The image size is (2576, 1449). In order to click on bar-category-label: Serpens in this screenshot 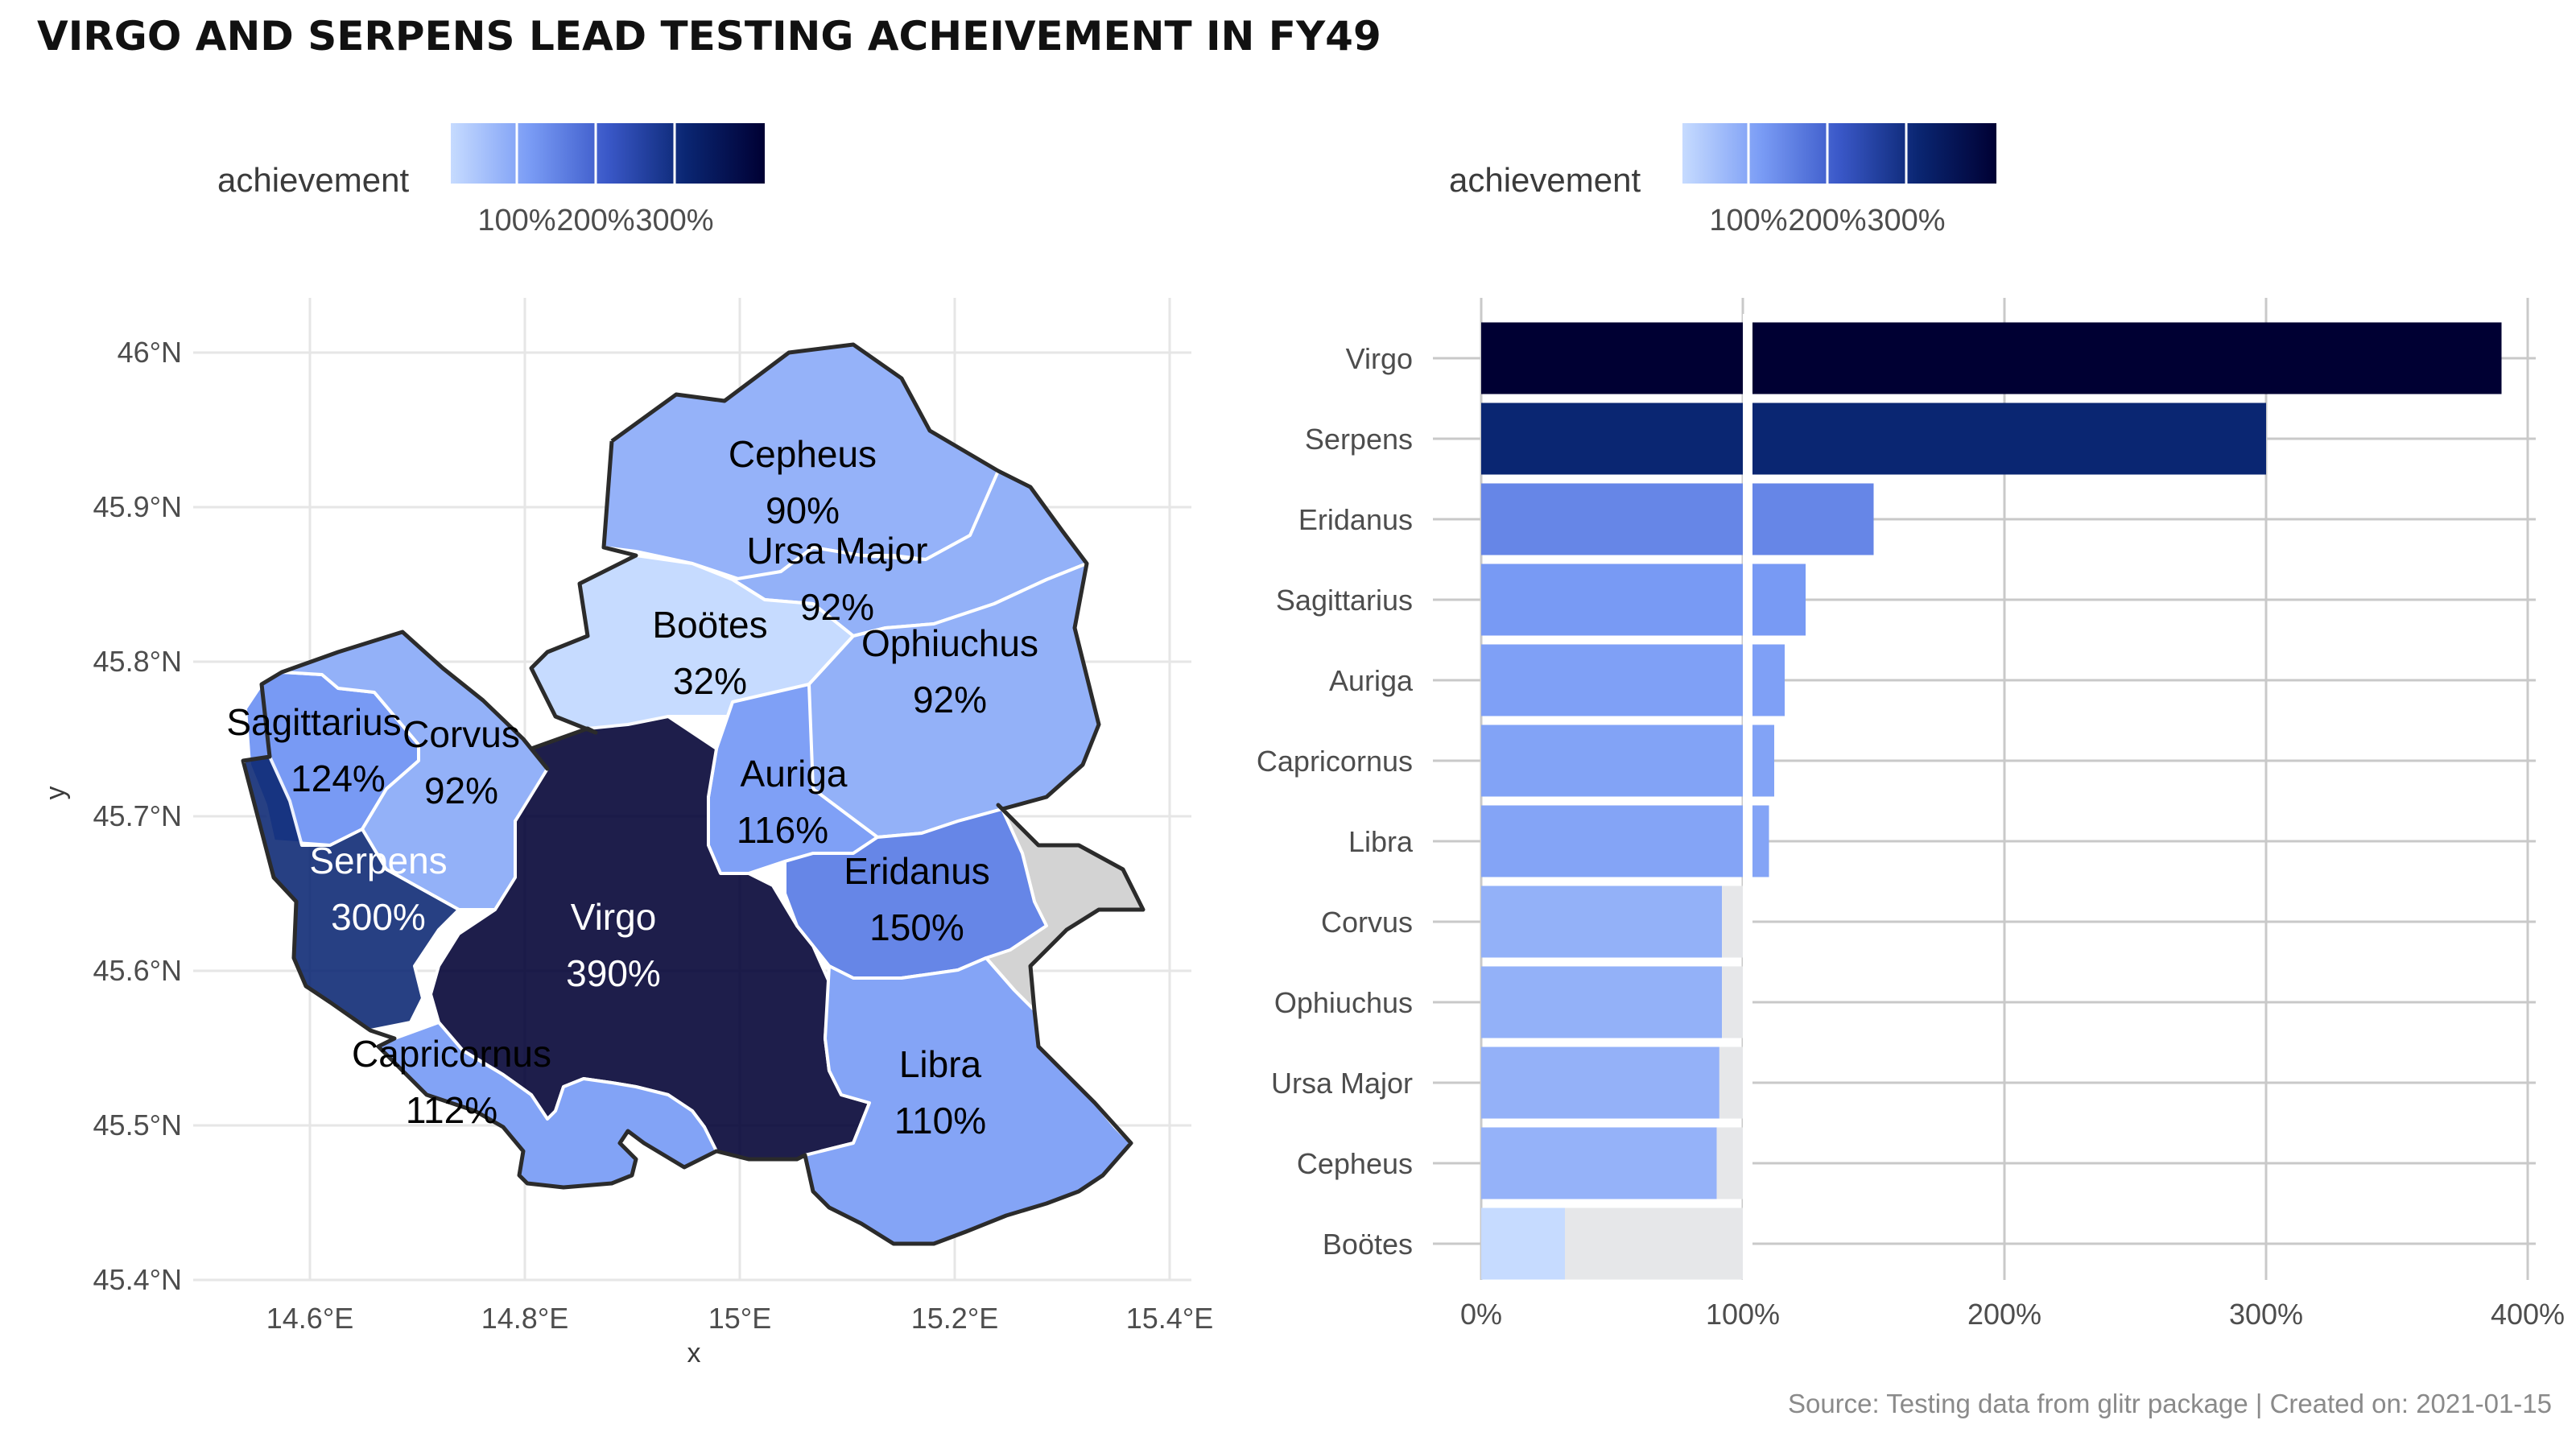, I will do `click(1359, 439)`.